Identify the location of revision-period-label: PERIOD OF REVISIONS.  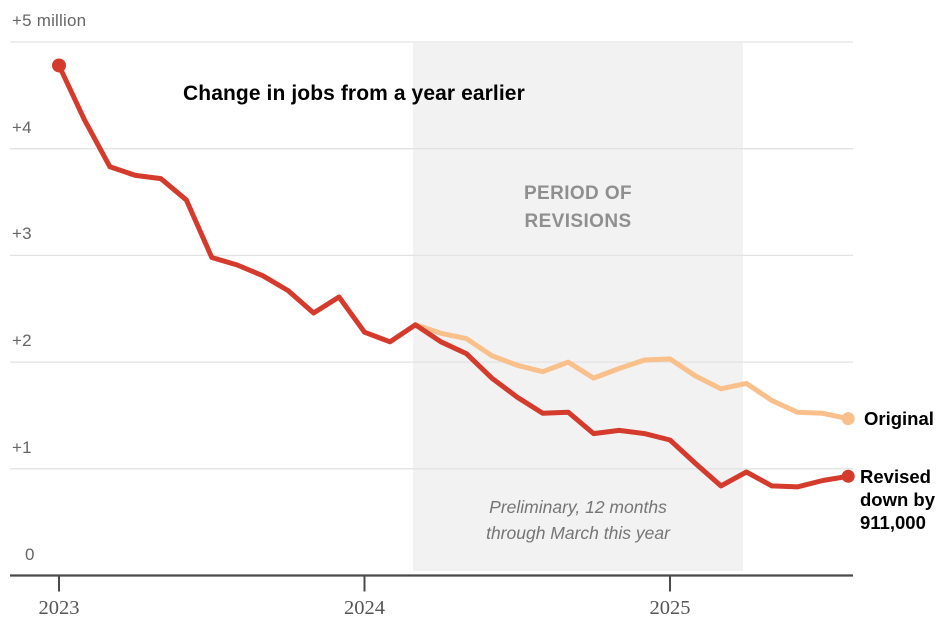
(578, 207).